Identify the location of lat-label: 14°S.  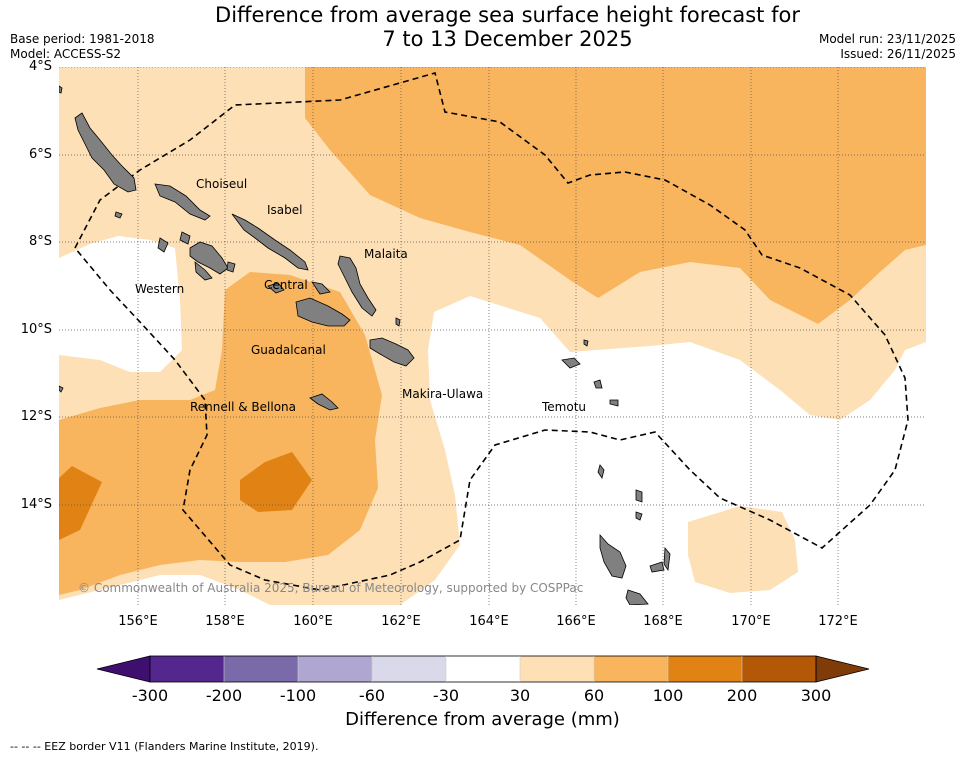
(36, 504).